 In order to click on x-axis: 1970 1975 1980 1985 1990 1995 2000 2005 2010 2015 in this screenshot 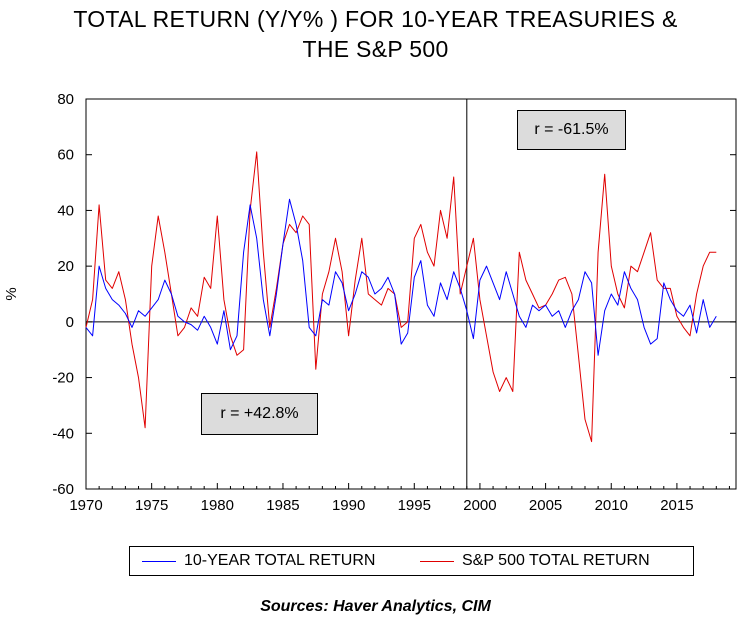, I will do `click(399, 498)`.